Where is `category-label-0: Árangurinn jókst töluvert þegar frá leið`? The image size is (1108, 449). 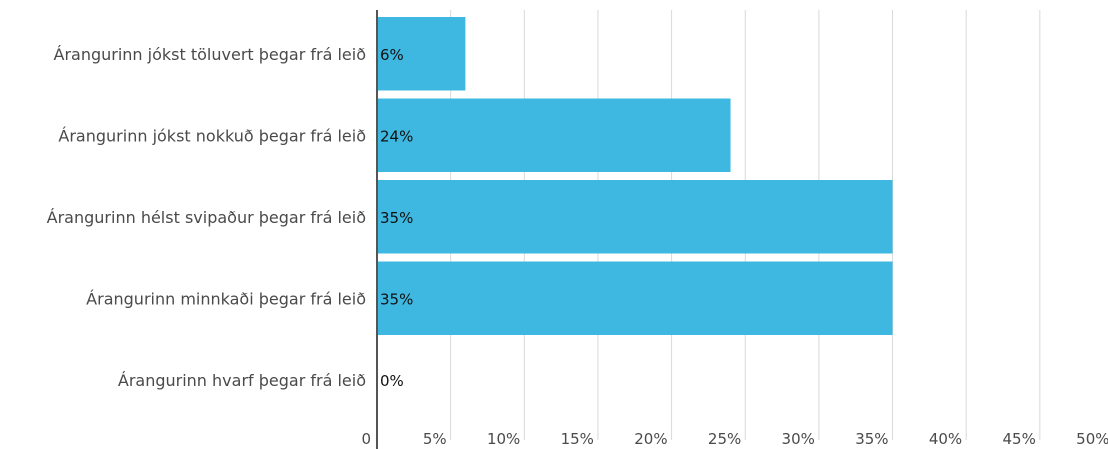 category-label-0: Árangurinn jókst töluvert þegar frá leið is located at coordinates (210, 54).